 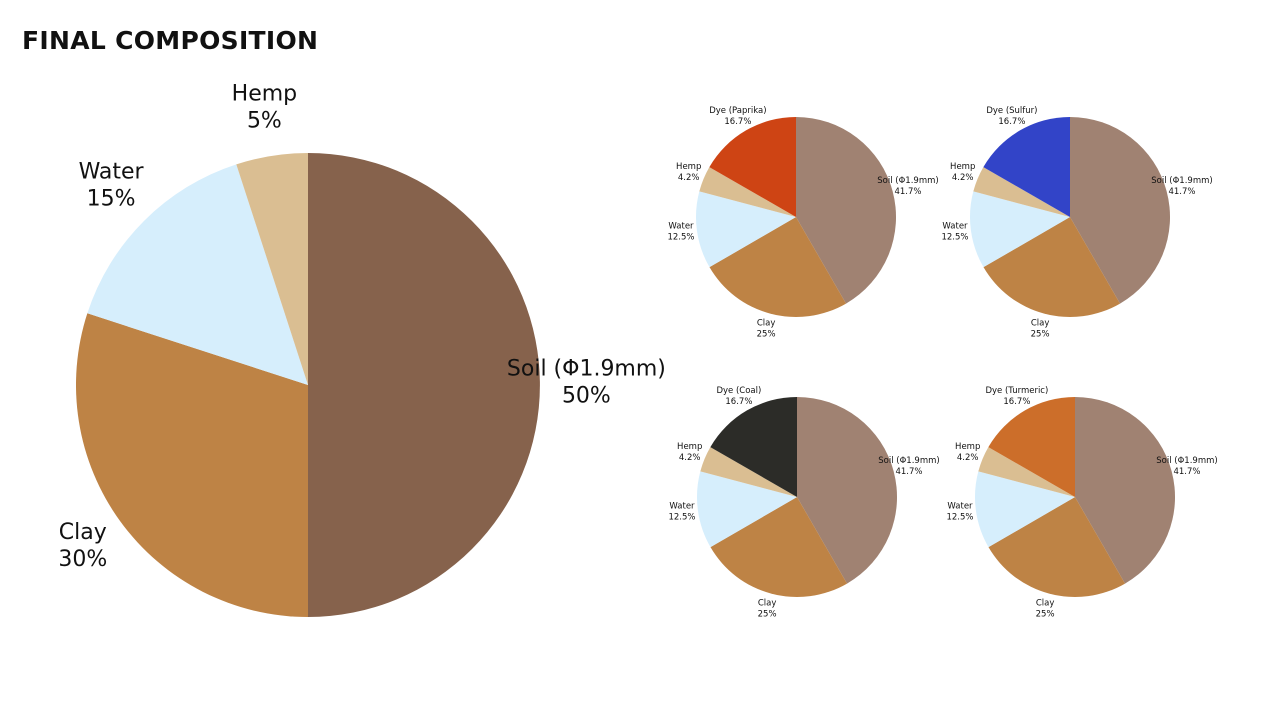 I want to click on slice-percent: 50%, so click(x=586, y=396).